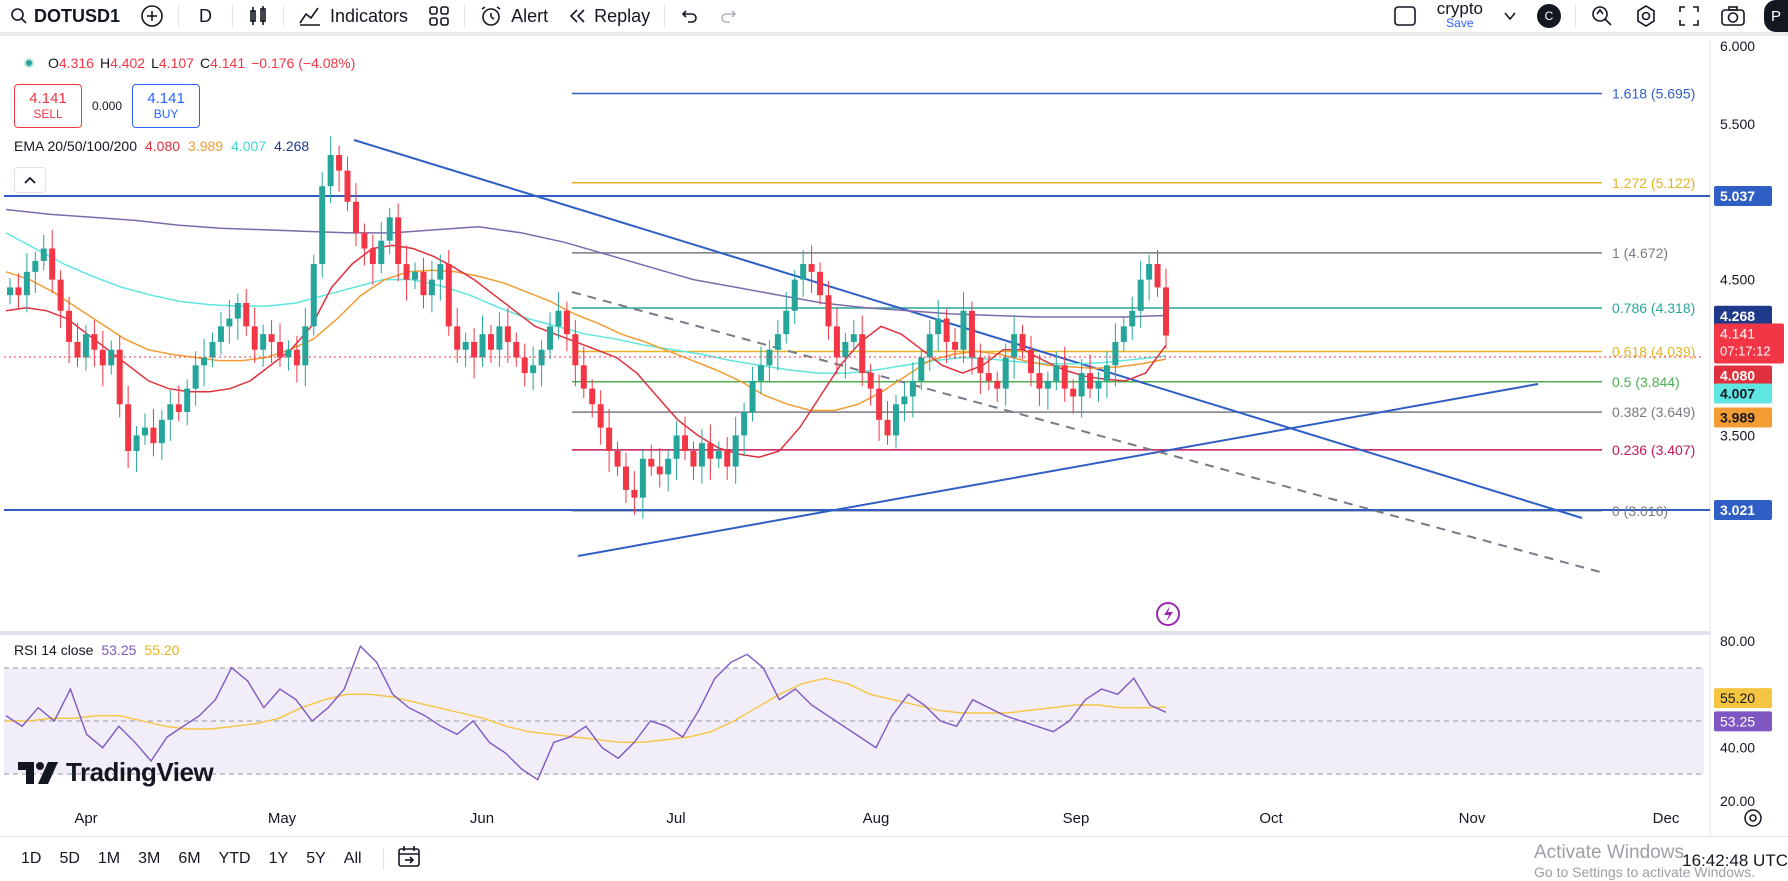 The width and height of the screenshot is (1788, 881). Describe the element at coordinates (352, 858) in the screenshot. I see `range-all: All` at that location.